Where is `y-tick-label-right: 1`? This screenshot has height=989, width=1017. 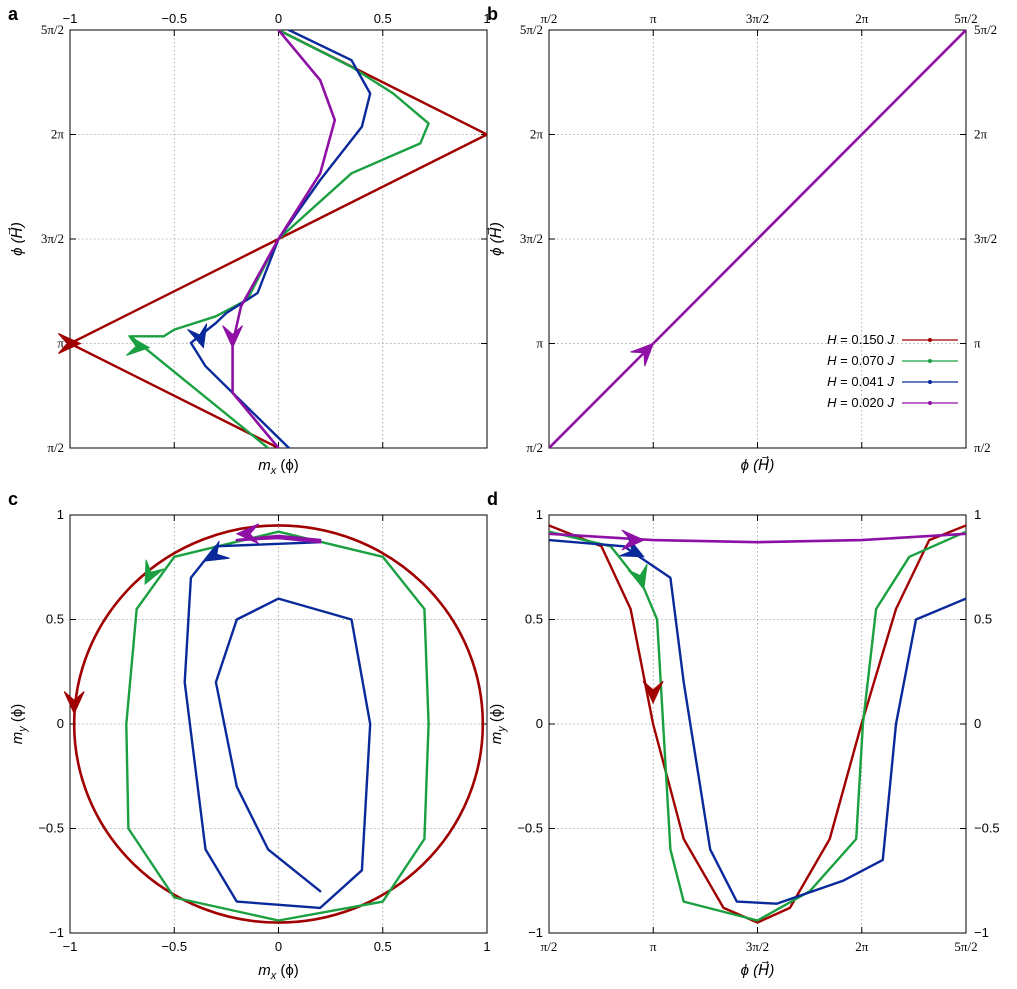
y-tick-label-right: 1 is located at coordinates (977, 514).